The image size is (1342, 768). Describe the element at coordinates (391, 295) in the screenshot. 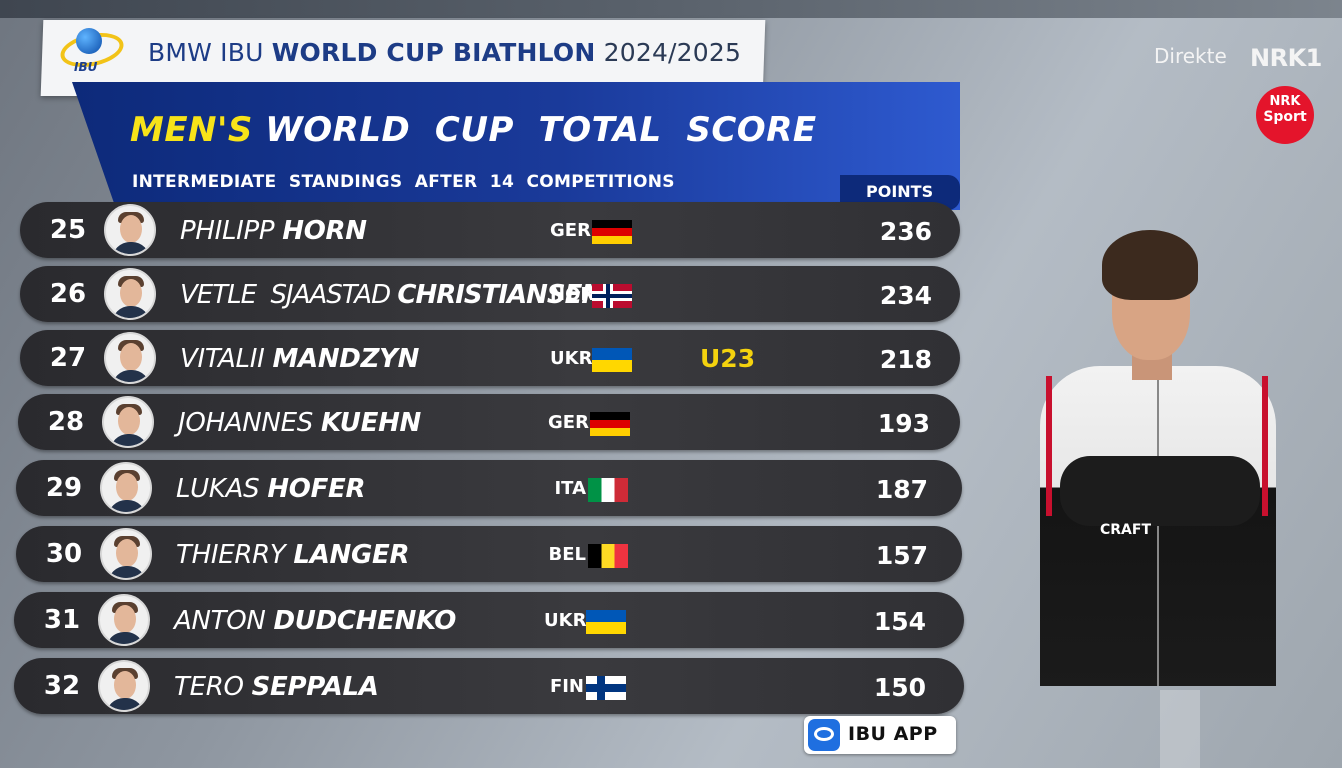

I see `athlete-name: VETLE SJAASTAD CHRISTIANSEN` at that location.